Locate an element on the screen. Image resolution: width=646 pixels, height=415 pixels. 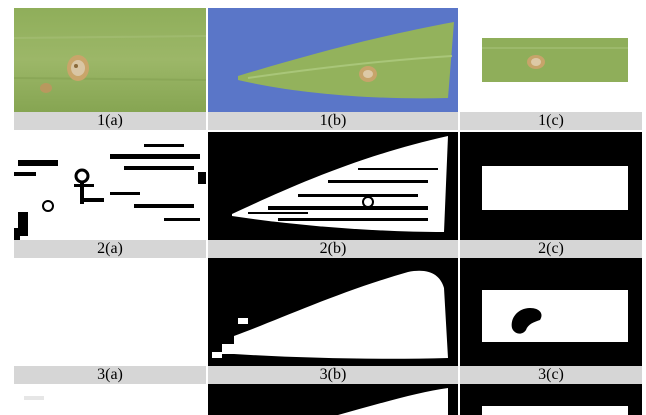
caption-3a: 3(a) is located at coordinates (110, 375).